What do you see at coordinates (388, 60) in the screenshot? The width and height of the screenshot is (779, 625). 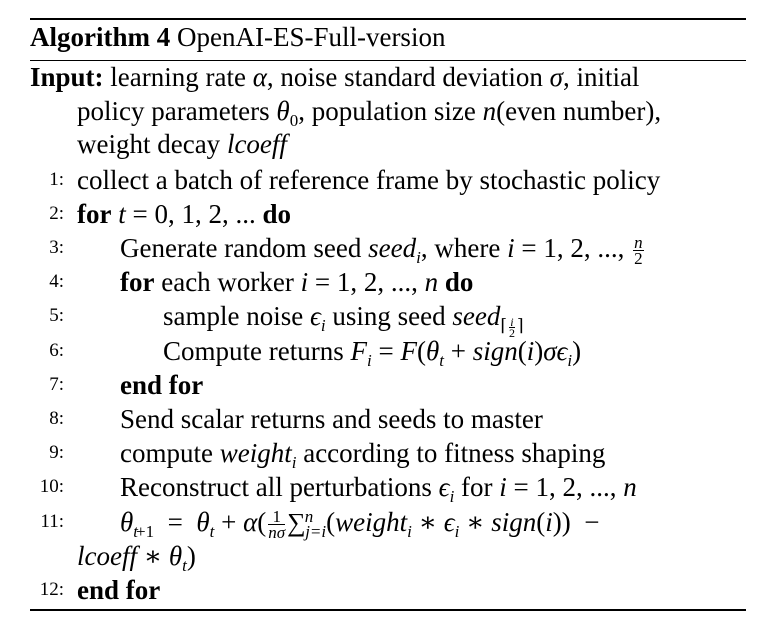 I see `header-rule` at bounding box center [388, 60].